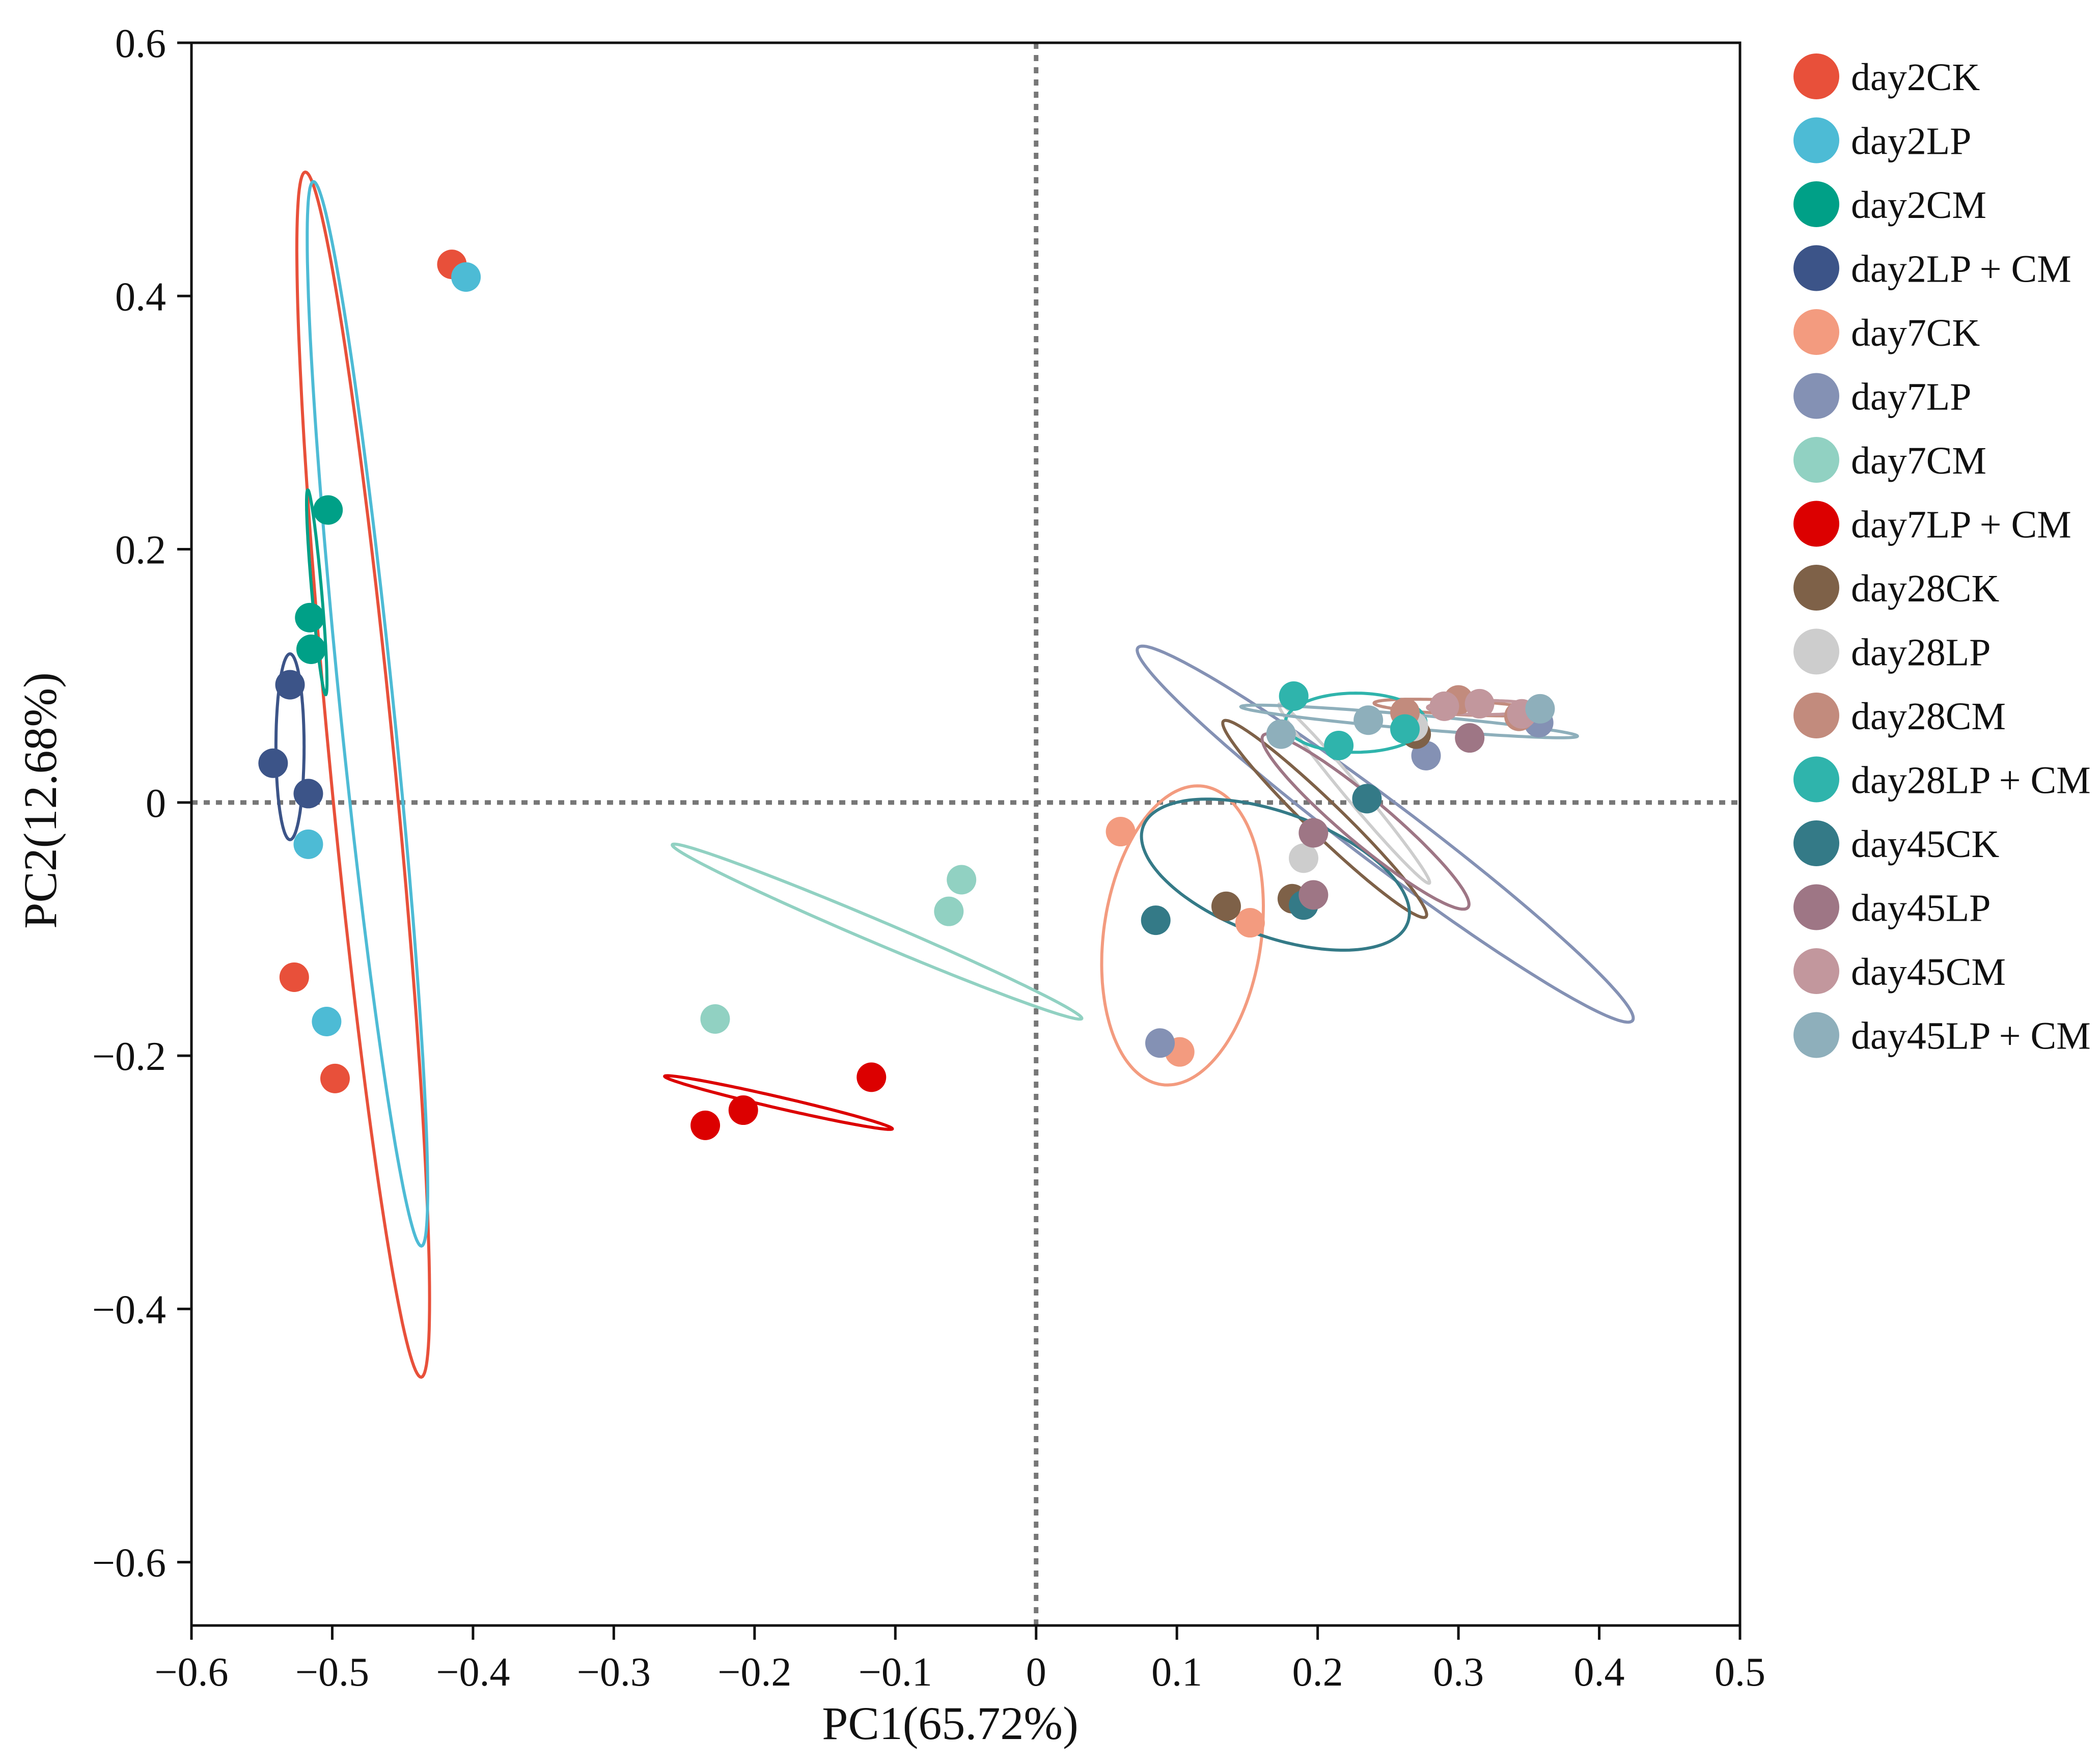 The height and width of the screenshot is (1764, 2100). Describe the element at coordinates (1317, 1672) in the screenshot. I see `x-tick-label: 0.2` at that location.